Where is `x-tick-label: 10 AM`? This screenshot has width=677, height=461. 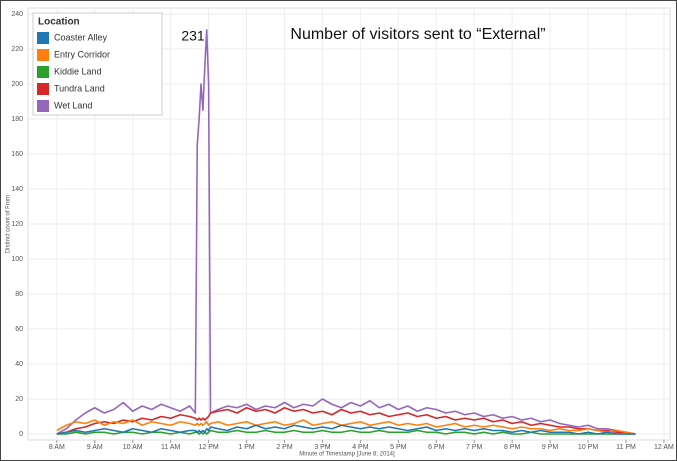 x-tick-label: 10 AM is located at coordinates (133, 447).